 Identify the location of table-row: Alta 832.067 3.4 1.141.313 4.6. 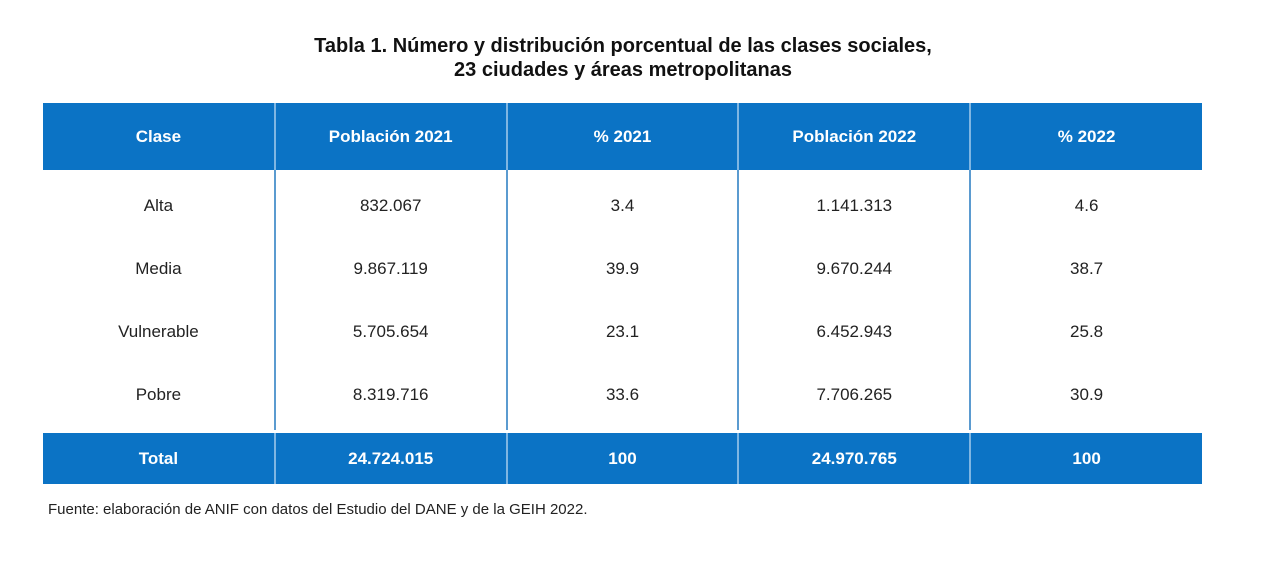
(622, 203).